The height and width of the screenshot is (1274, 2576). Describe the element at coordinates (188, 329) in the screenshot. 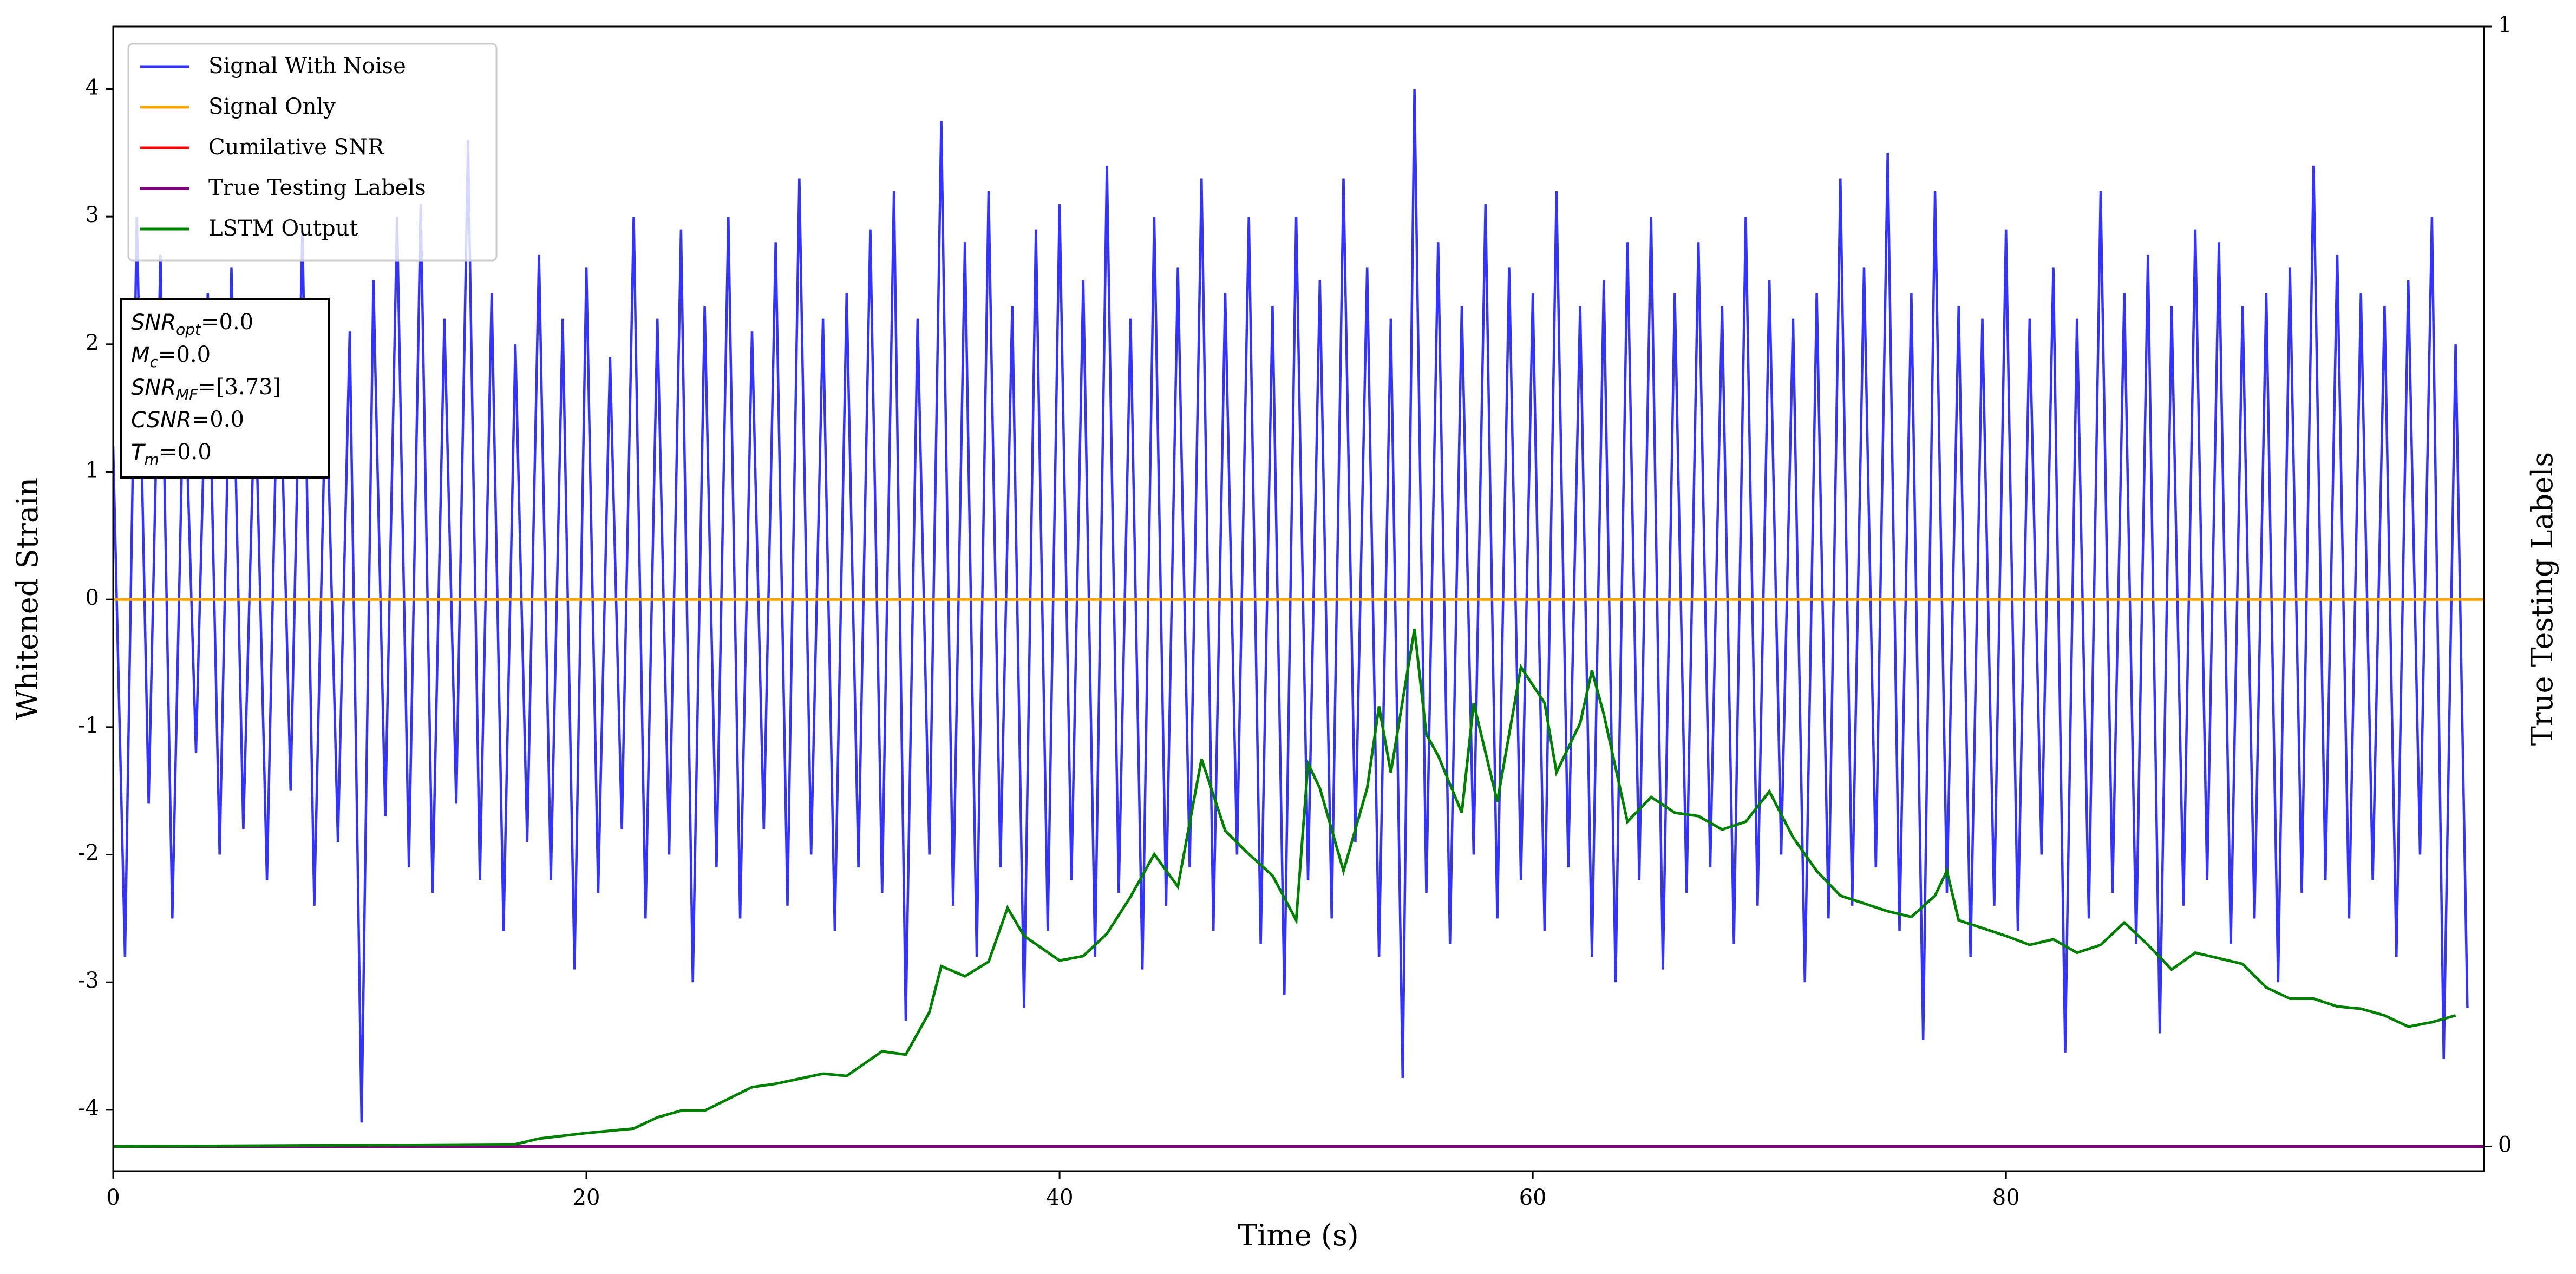

I see `annotation-subscript: opt` at that location.